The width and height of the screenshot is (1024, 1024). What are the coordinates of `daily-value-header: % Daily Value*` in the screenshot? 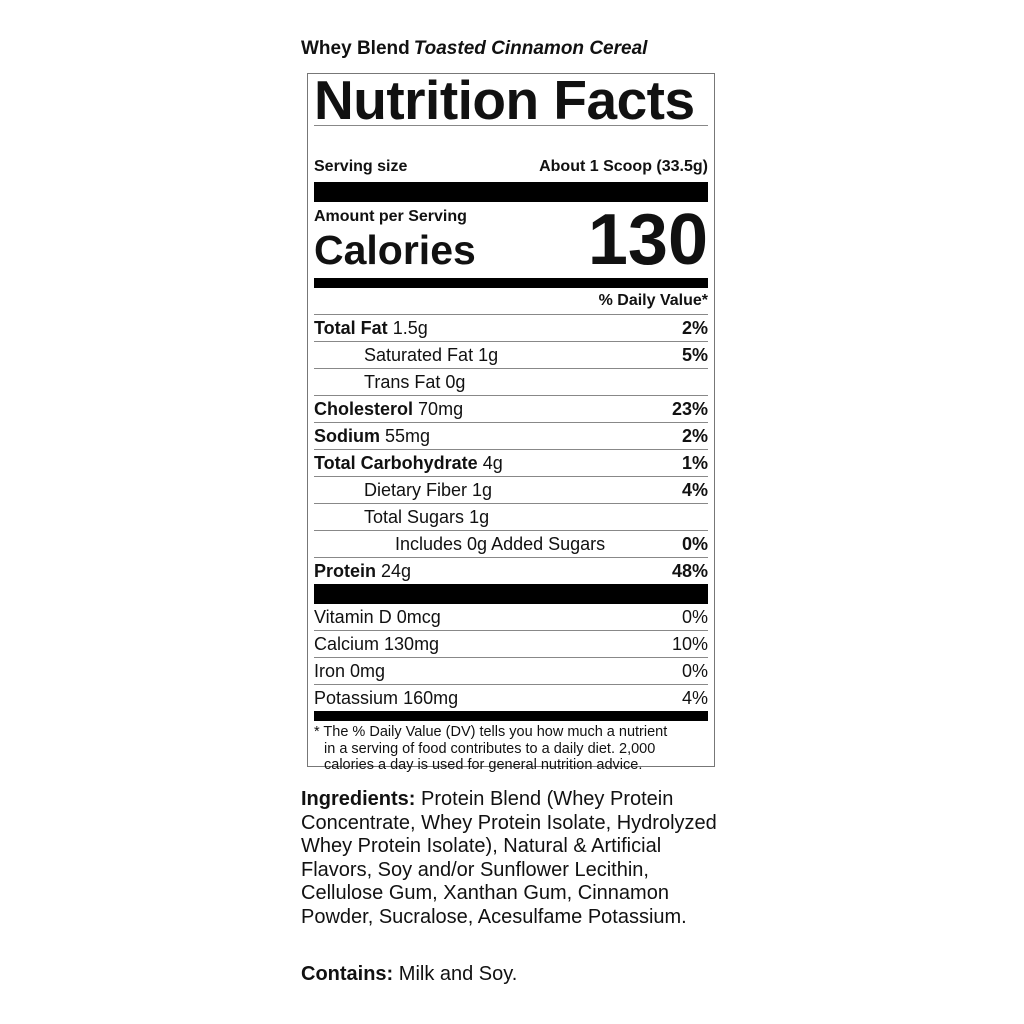 It's located at (511, 301).